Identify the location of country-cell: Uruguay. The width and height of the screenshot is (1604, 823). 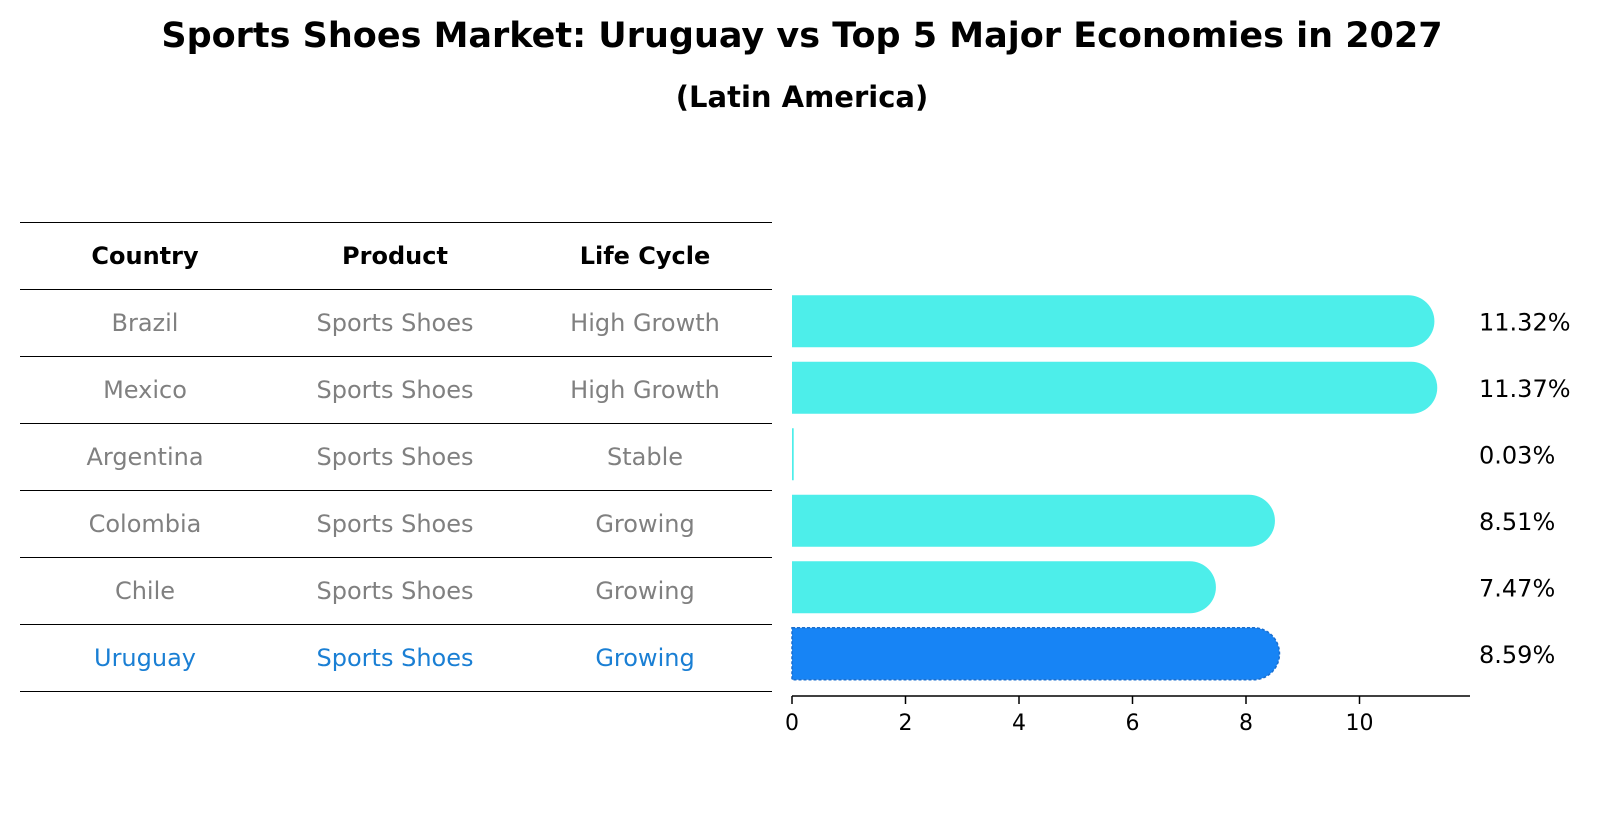
(145, 658).